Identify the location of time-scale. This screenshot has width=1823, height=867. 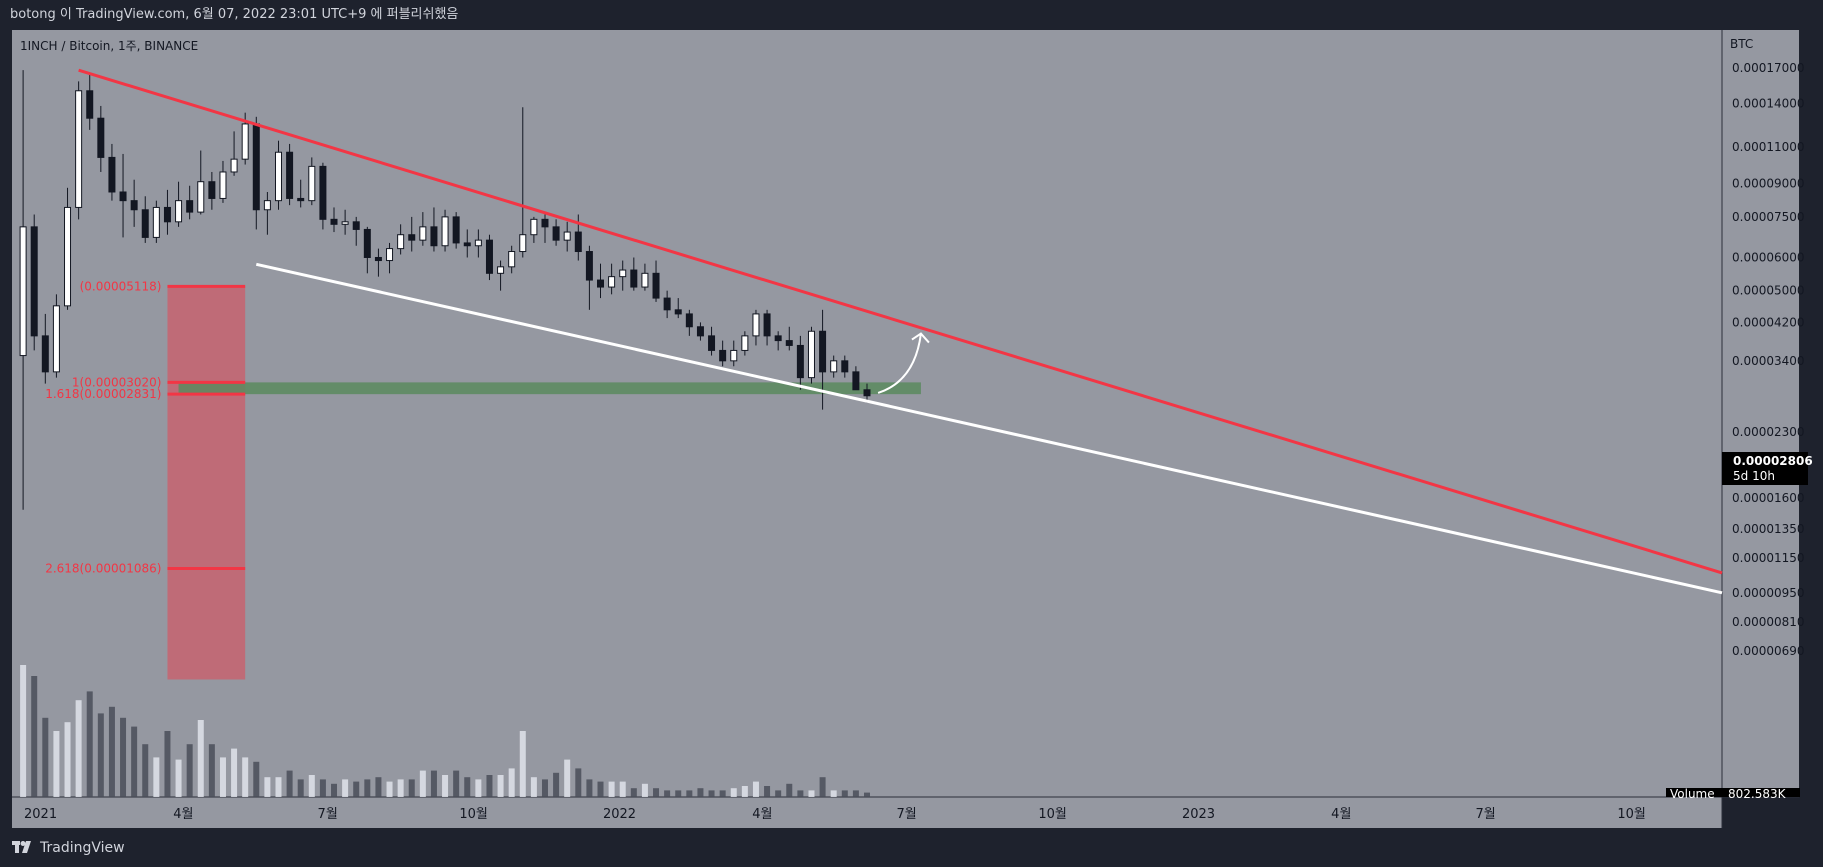
(867, 812).